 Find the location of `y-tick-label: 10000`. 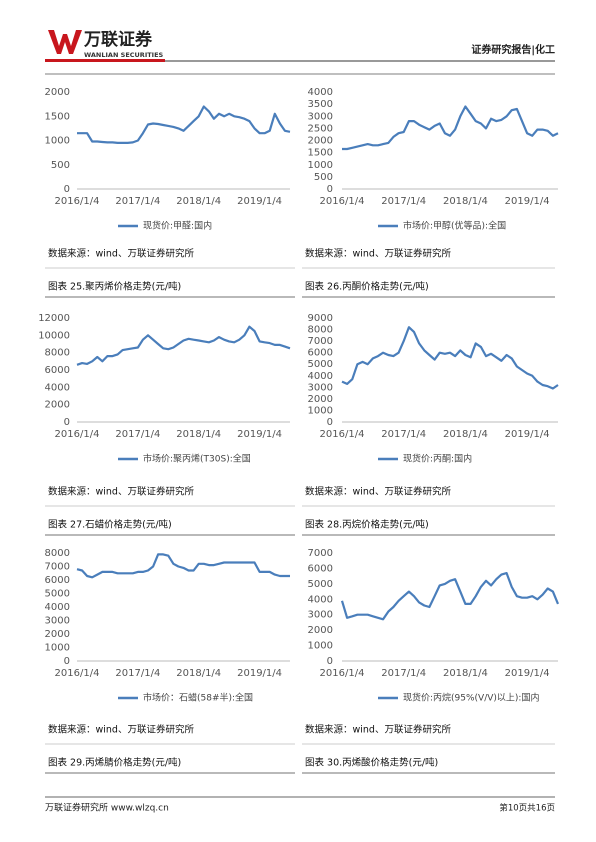

y-tick-label: 10000 is located at coordinates (54, 335).